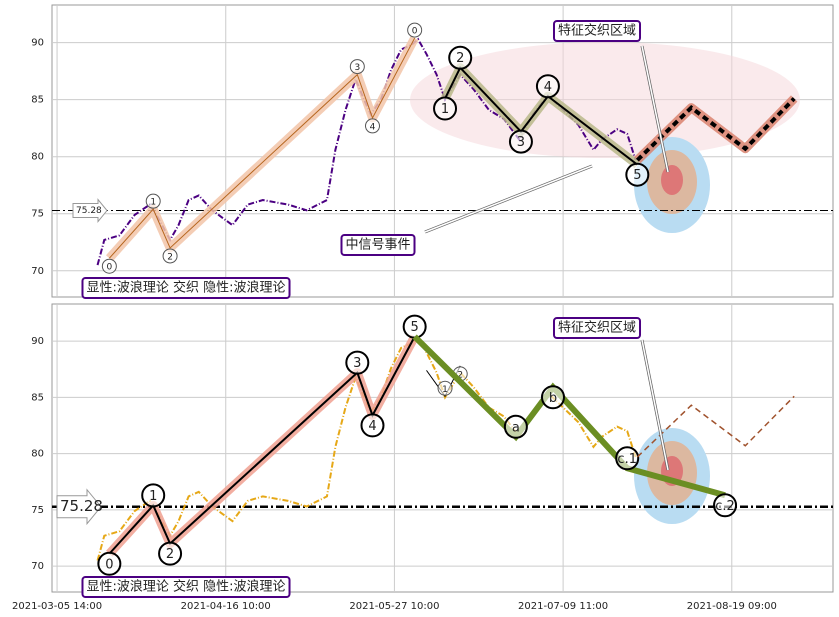  I want to click on x-tick-label: 2021-05-27 10:00, so click(394, 606).